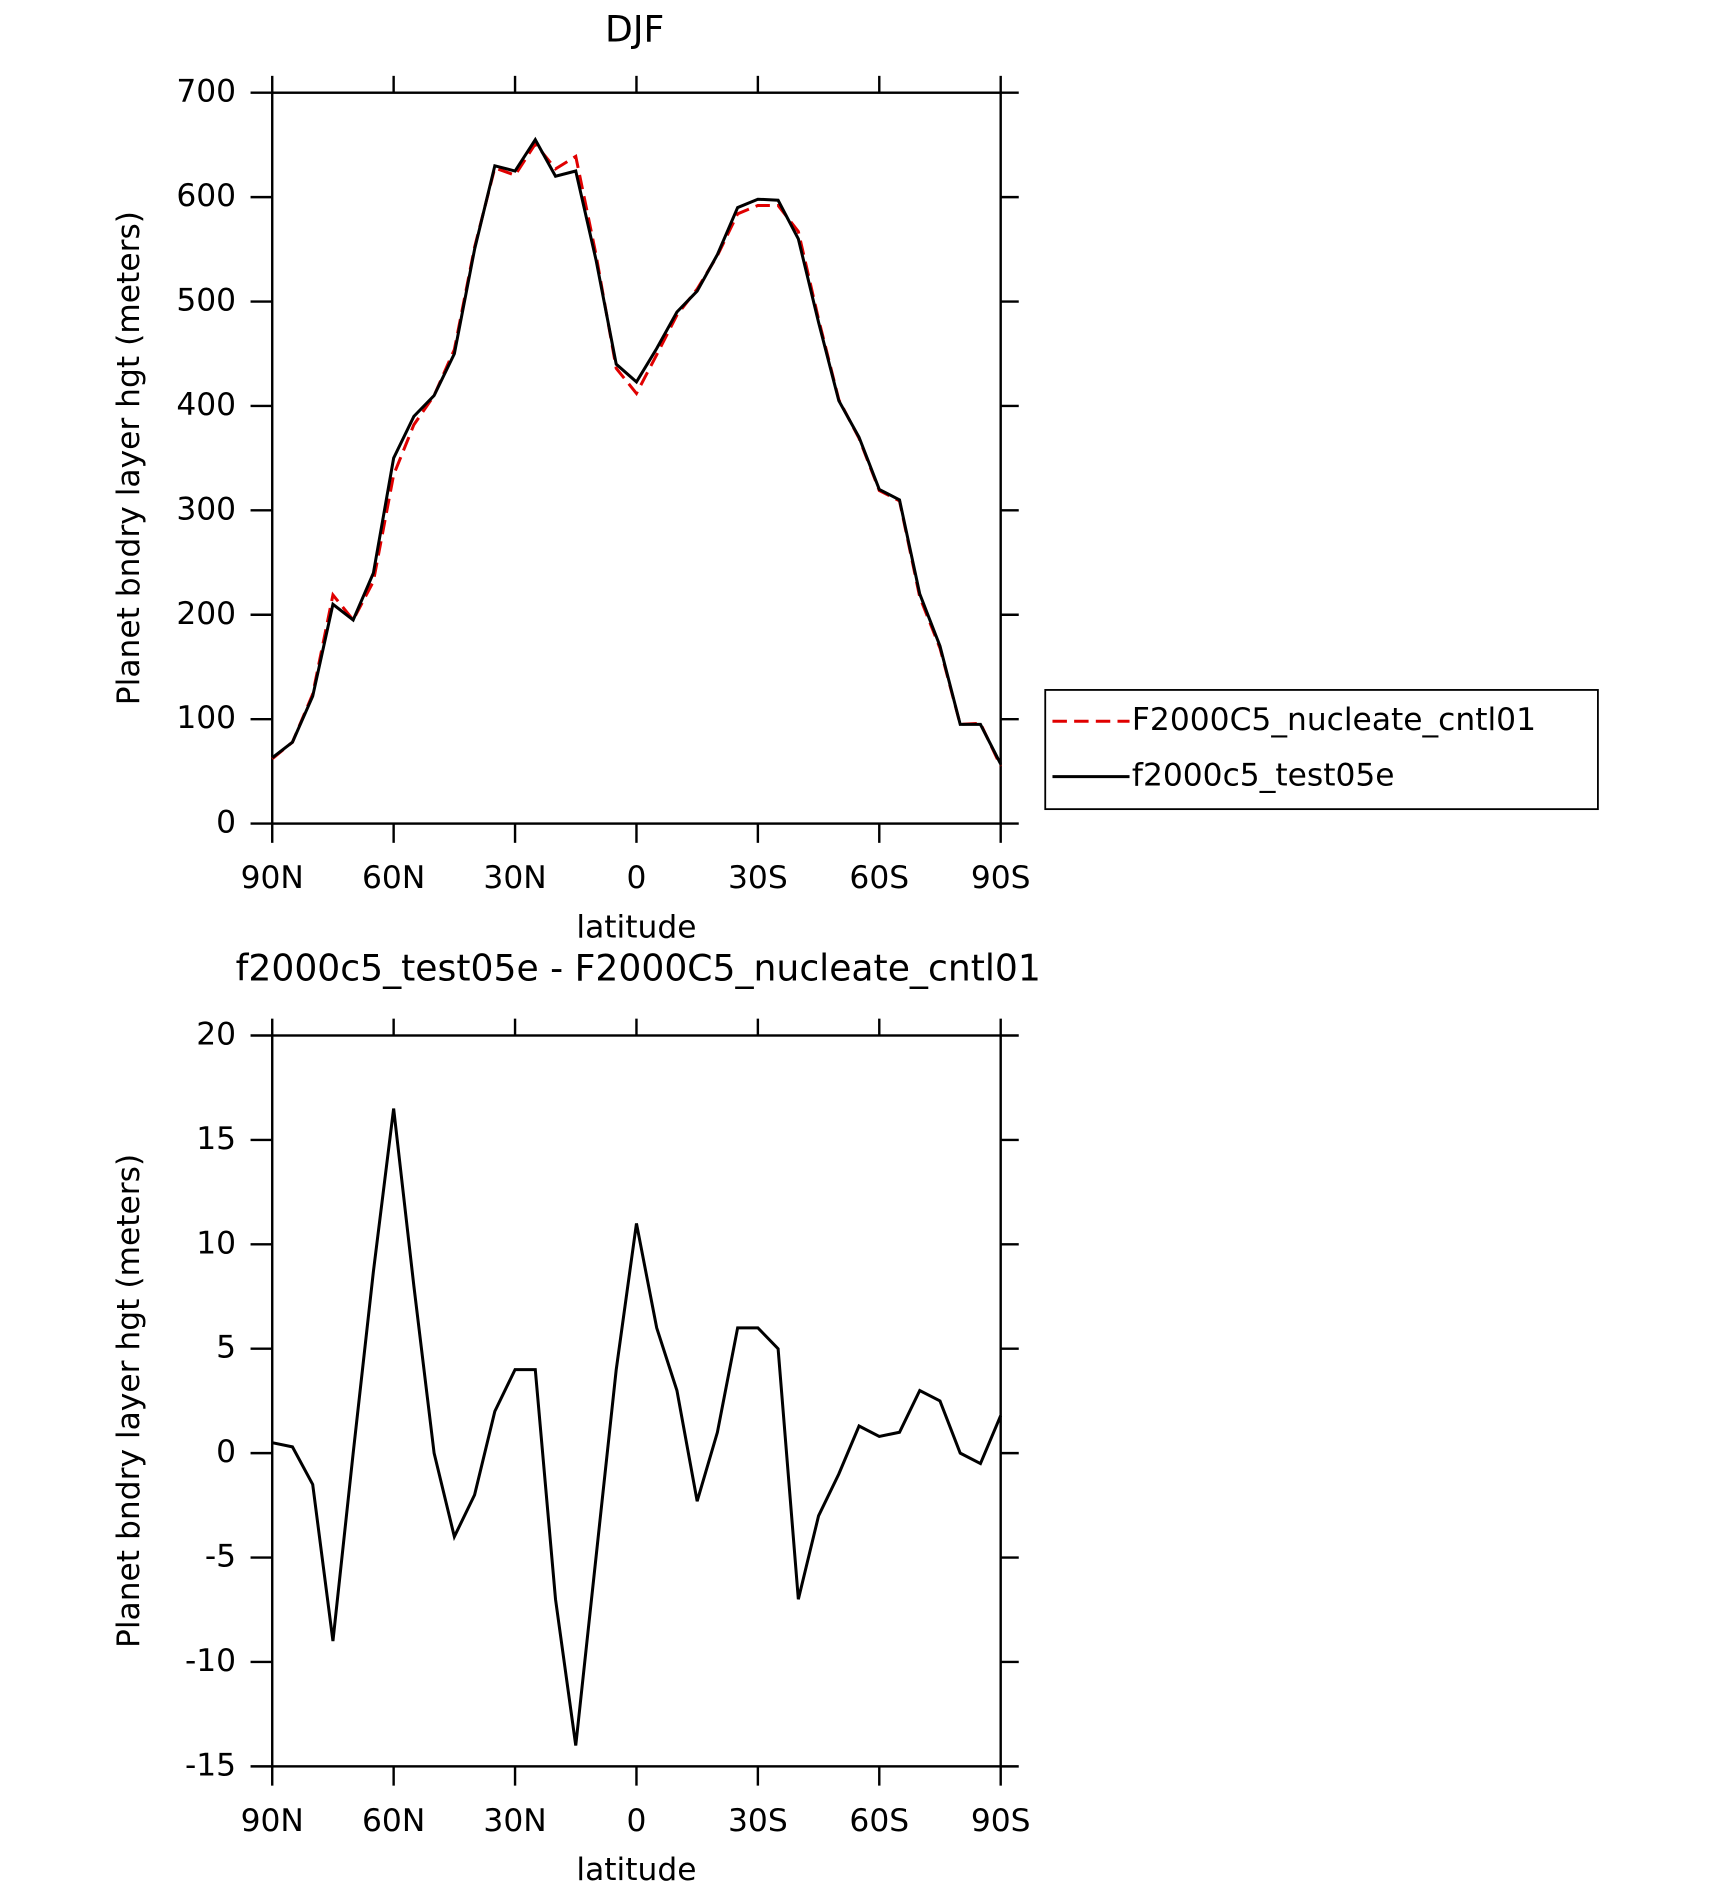  What do you see at coordinates (206, 405) in the screenshot?
I see `y-tick-label: 400` at bounding box center [206, 405].